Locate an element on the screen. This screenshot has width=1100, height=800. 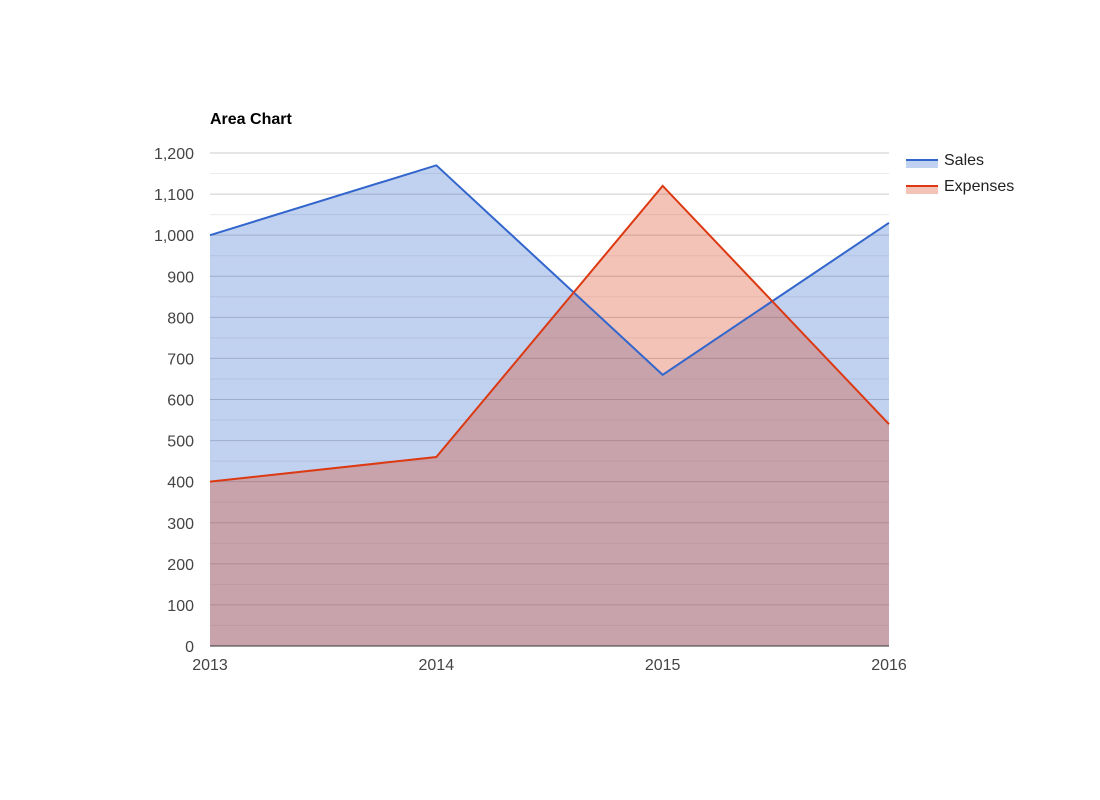
y-tick-label: 0 is located at coordinates (189, 647).